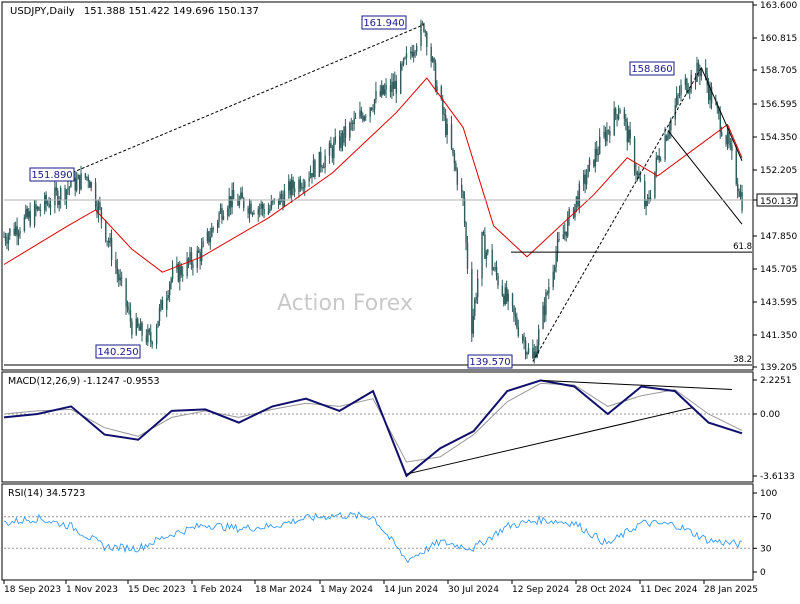 The image size is (800, 604). Describe the element at coordinates (742, 360) in the screenshot. I see `fib-label: 38.2` at that location.